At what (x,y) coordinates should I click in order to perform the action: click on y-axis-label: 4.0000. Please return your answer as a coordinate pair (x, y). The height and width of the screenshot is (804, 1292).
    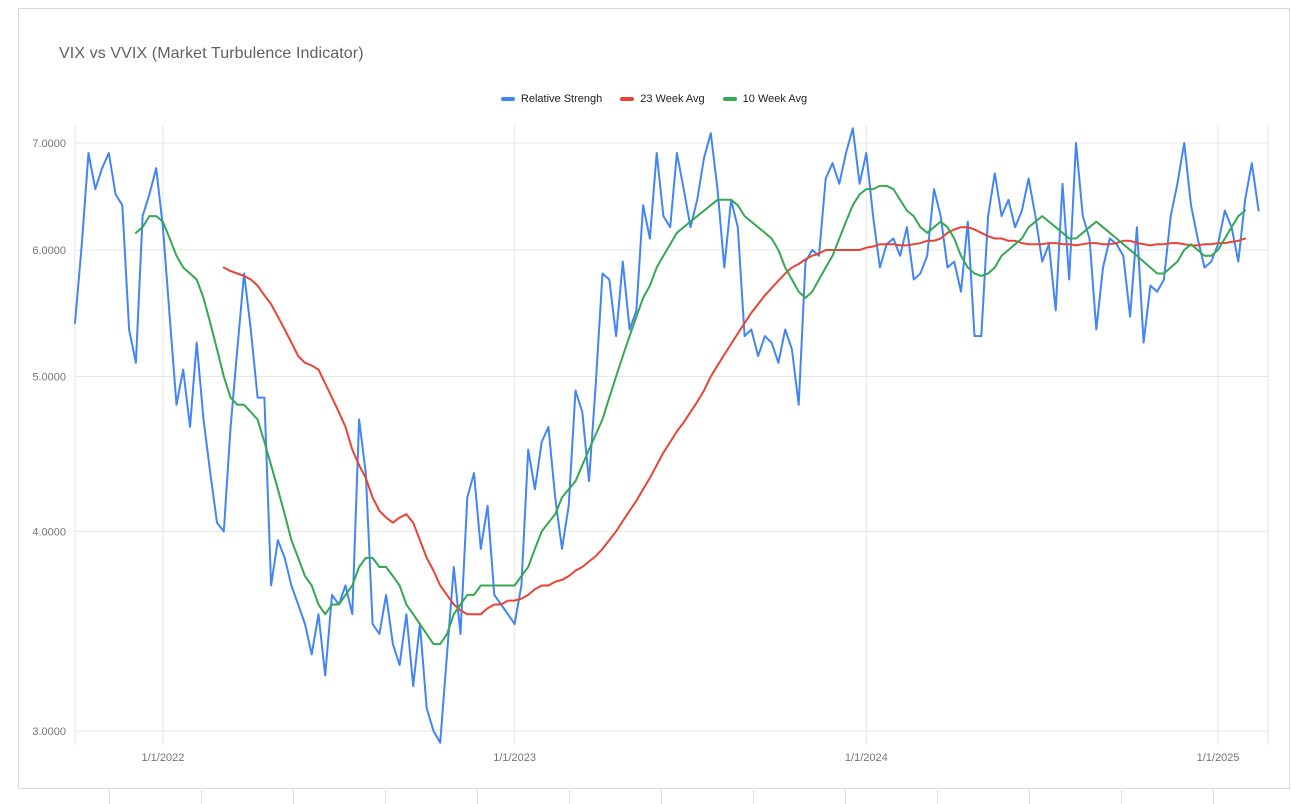
    Looking at the image, I should click on (49, 532).